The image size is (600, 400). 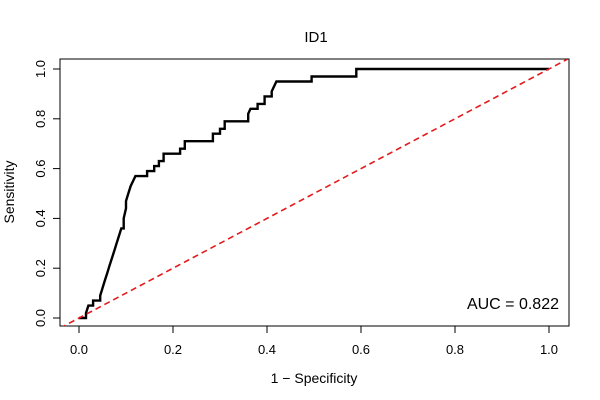 What do you see at coordinates (40, 218) in the screenshot?
I see `y-tick-label: 0.4` at bounding box center [40, 218].